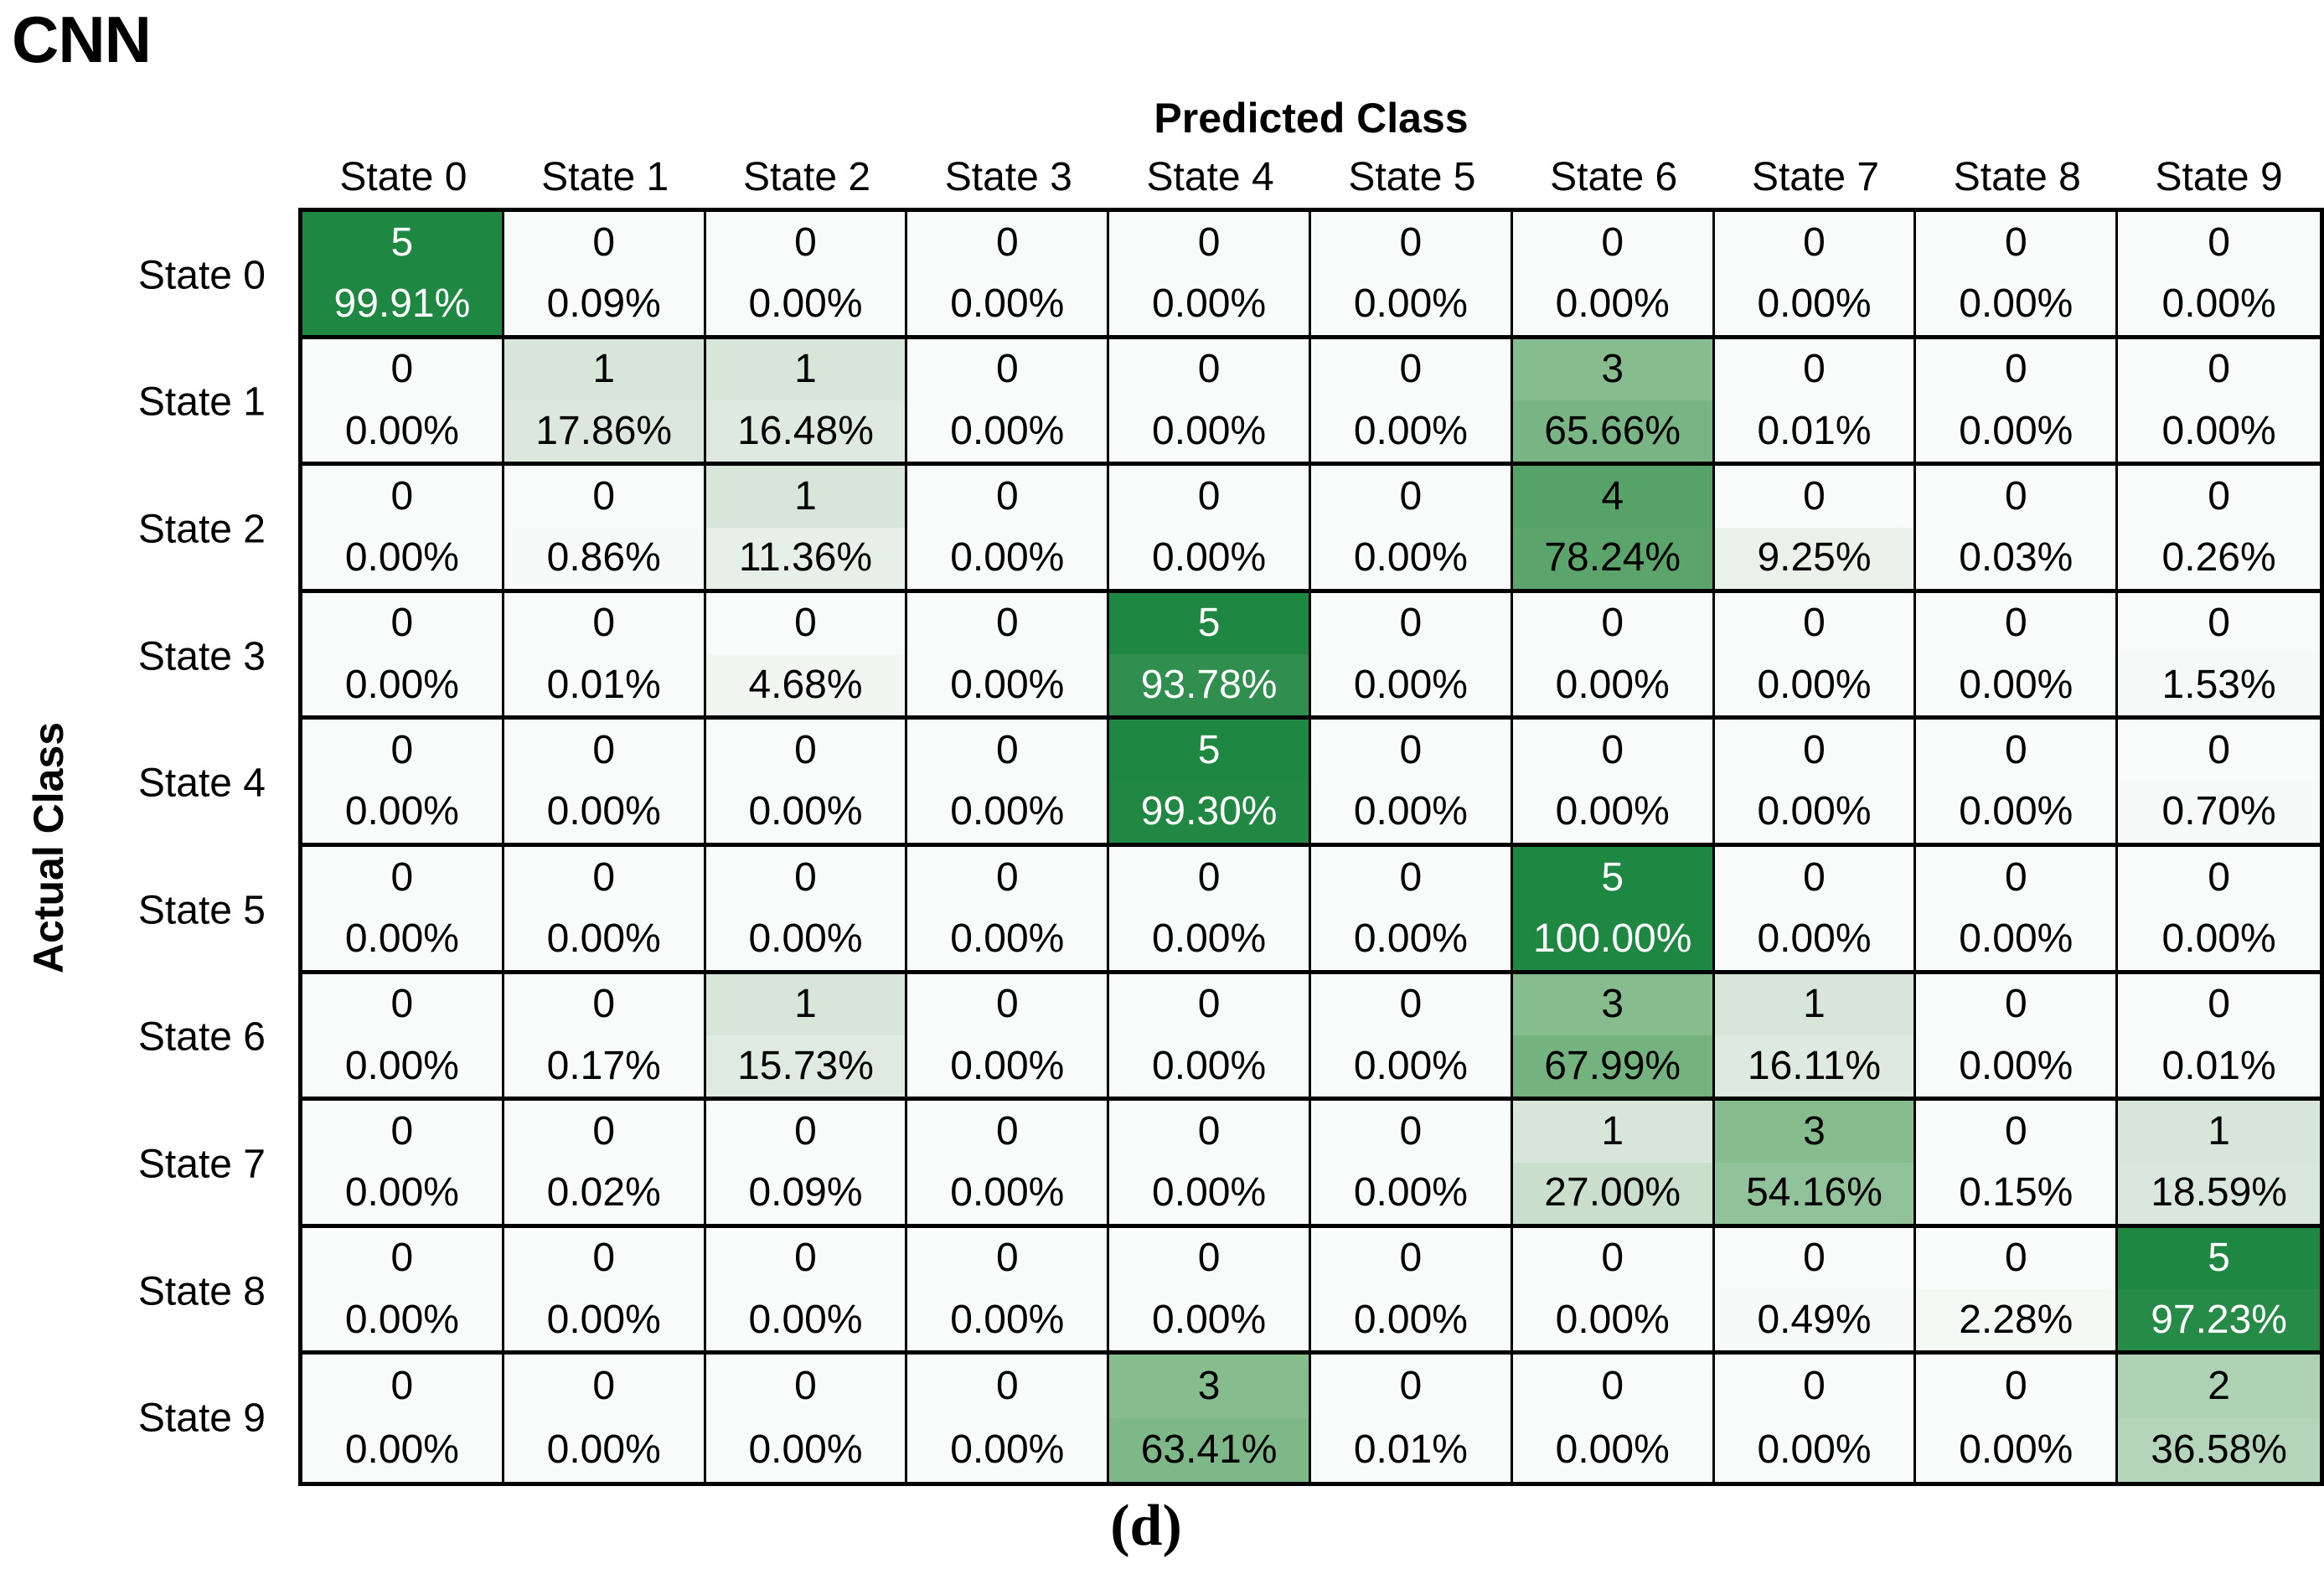 The height and width of the screenshot is (1574, 2324). What do you see at coordinates (2219, 1291) in the screenshot?
I see `matrix-cell: 5 97.23%` at bounding box center [2219, 1291].